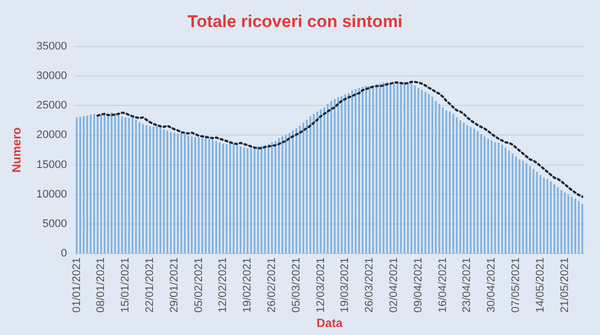 The height and width of the screenshot is (335, 600). Describe the element at coordinates (467, 285) in the screenshot. I see `x-tick-label: 23/04/2021` at that location.